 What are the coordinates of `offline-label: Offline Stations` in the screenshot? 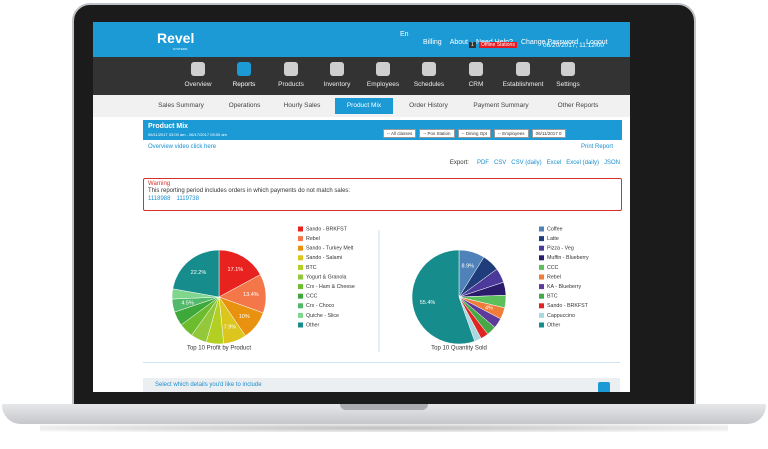 It's located at (498, 45).